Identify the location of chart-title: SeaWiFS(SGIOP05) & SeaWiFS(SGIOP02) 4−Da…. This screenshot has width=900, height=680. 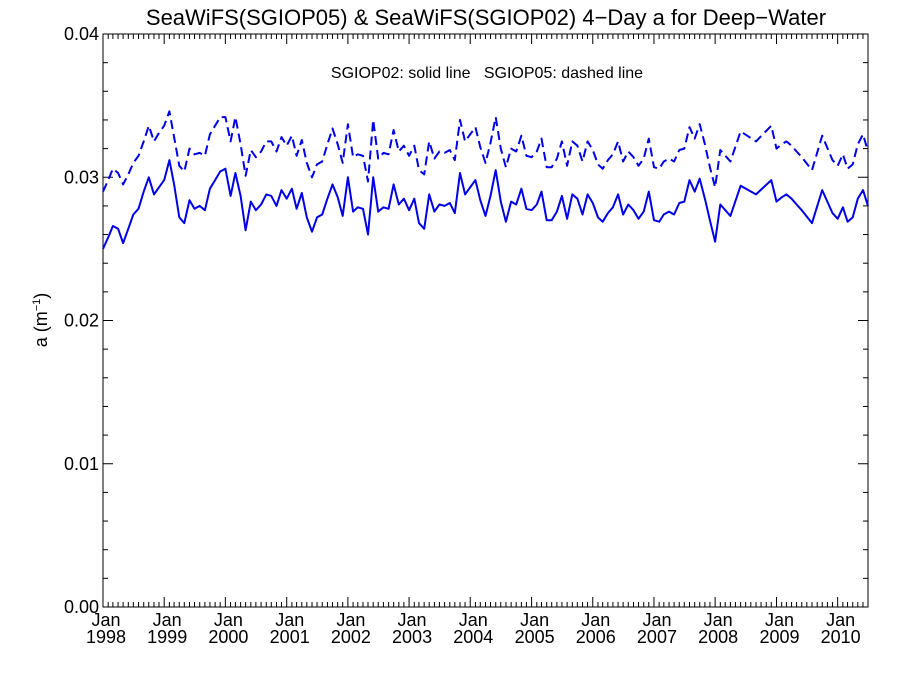
(486, 17).